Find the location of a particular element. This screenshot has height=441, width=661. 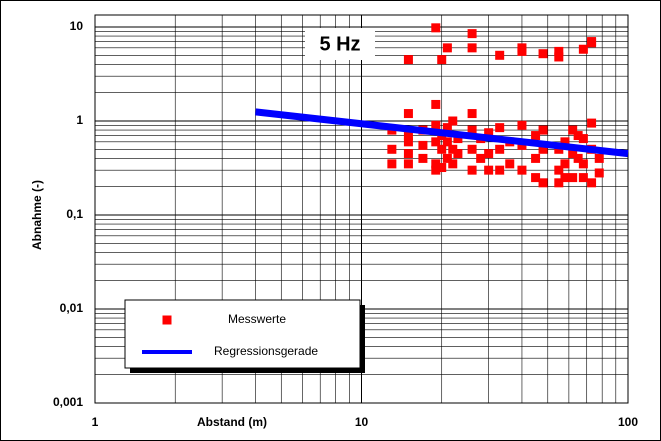

x-axis-label: Abstand (m) is located at coordinates (232, 422).